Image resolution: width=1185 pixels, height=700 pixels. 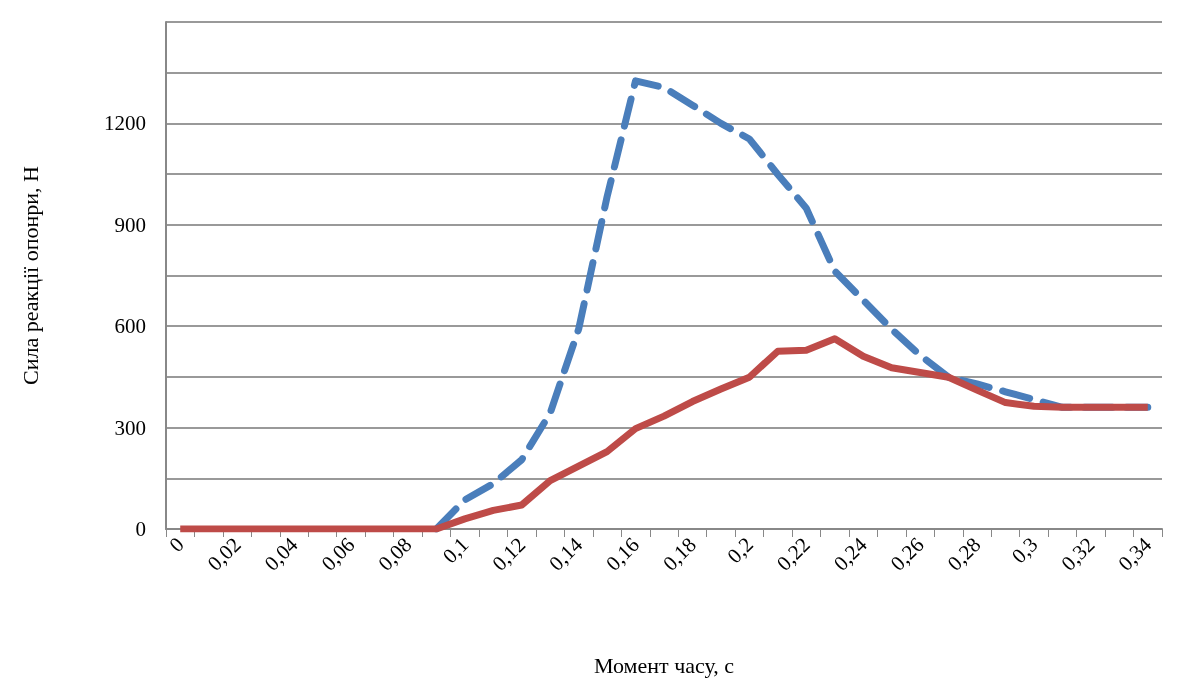 I want to click on x-tick-label: 0, so click(x=176, y=544).